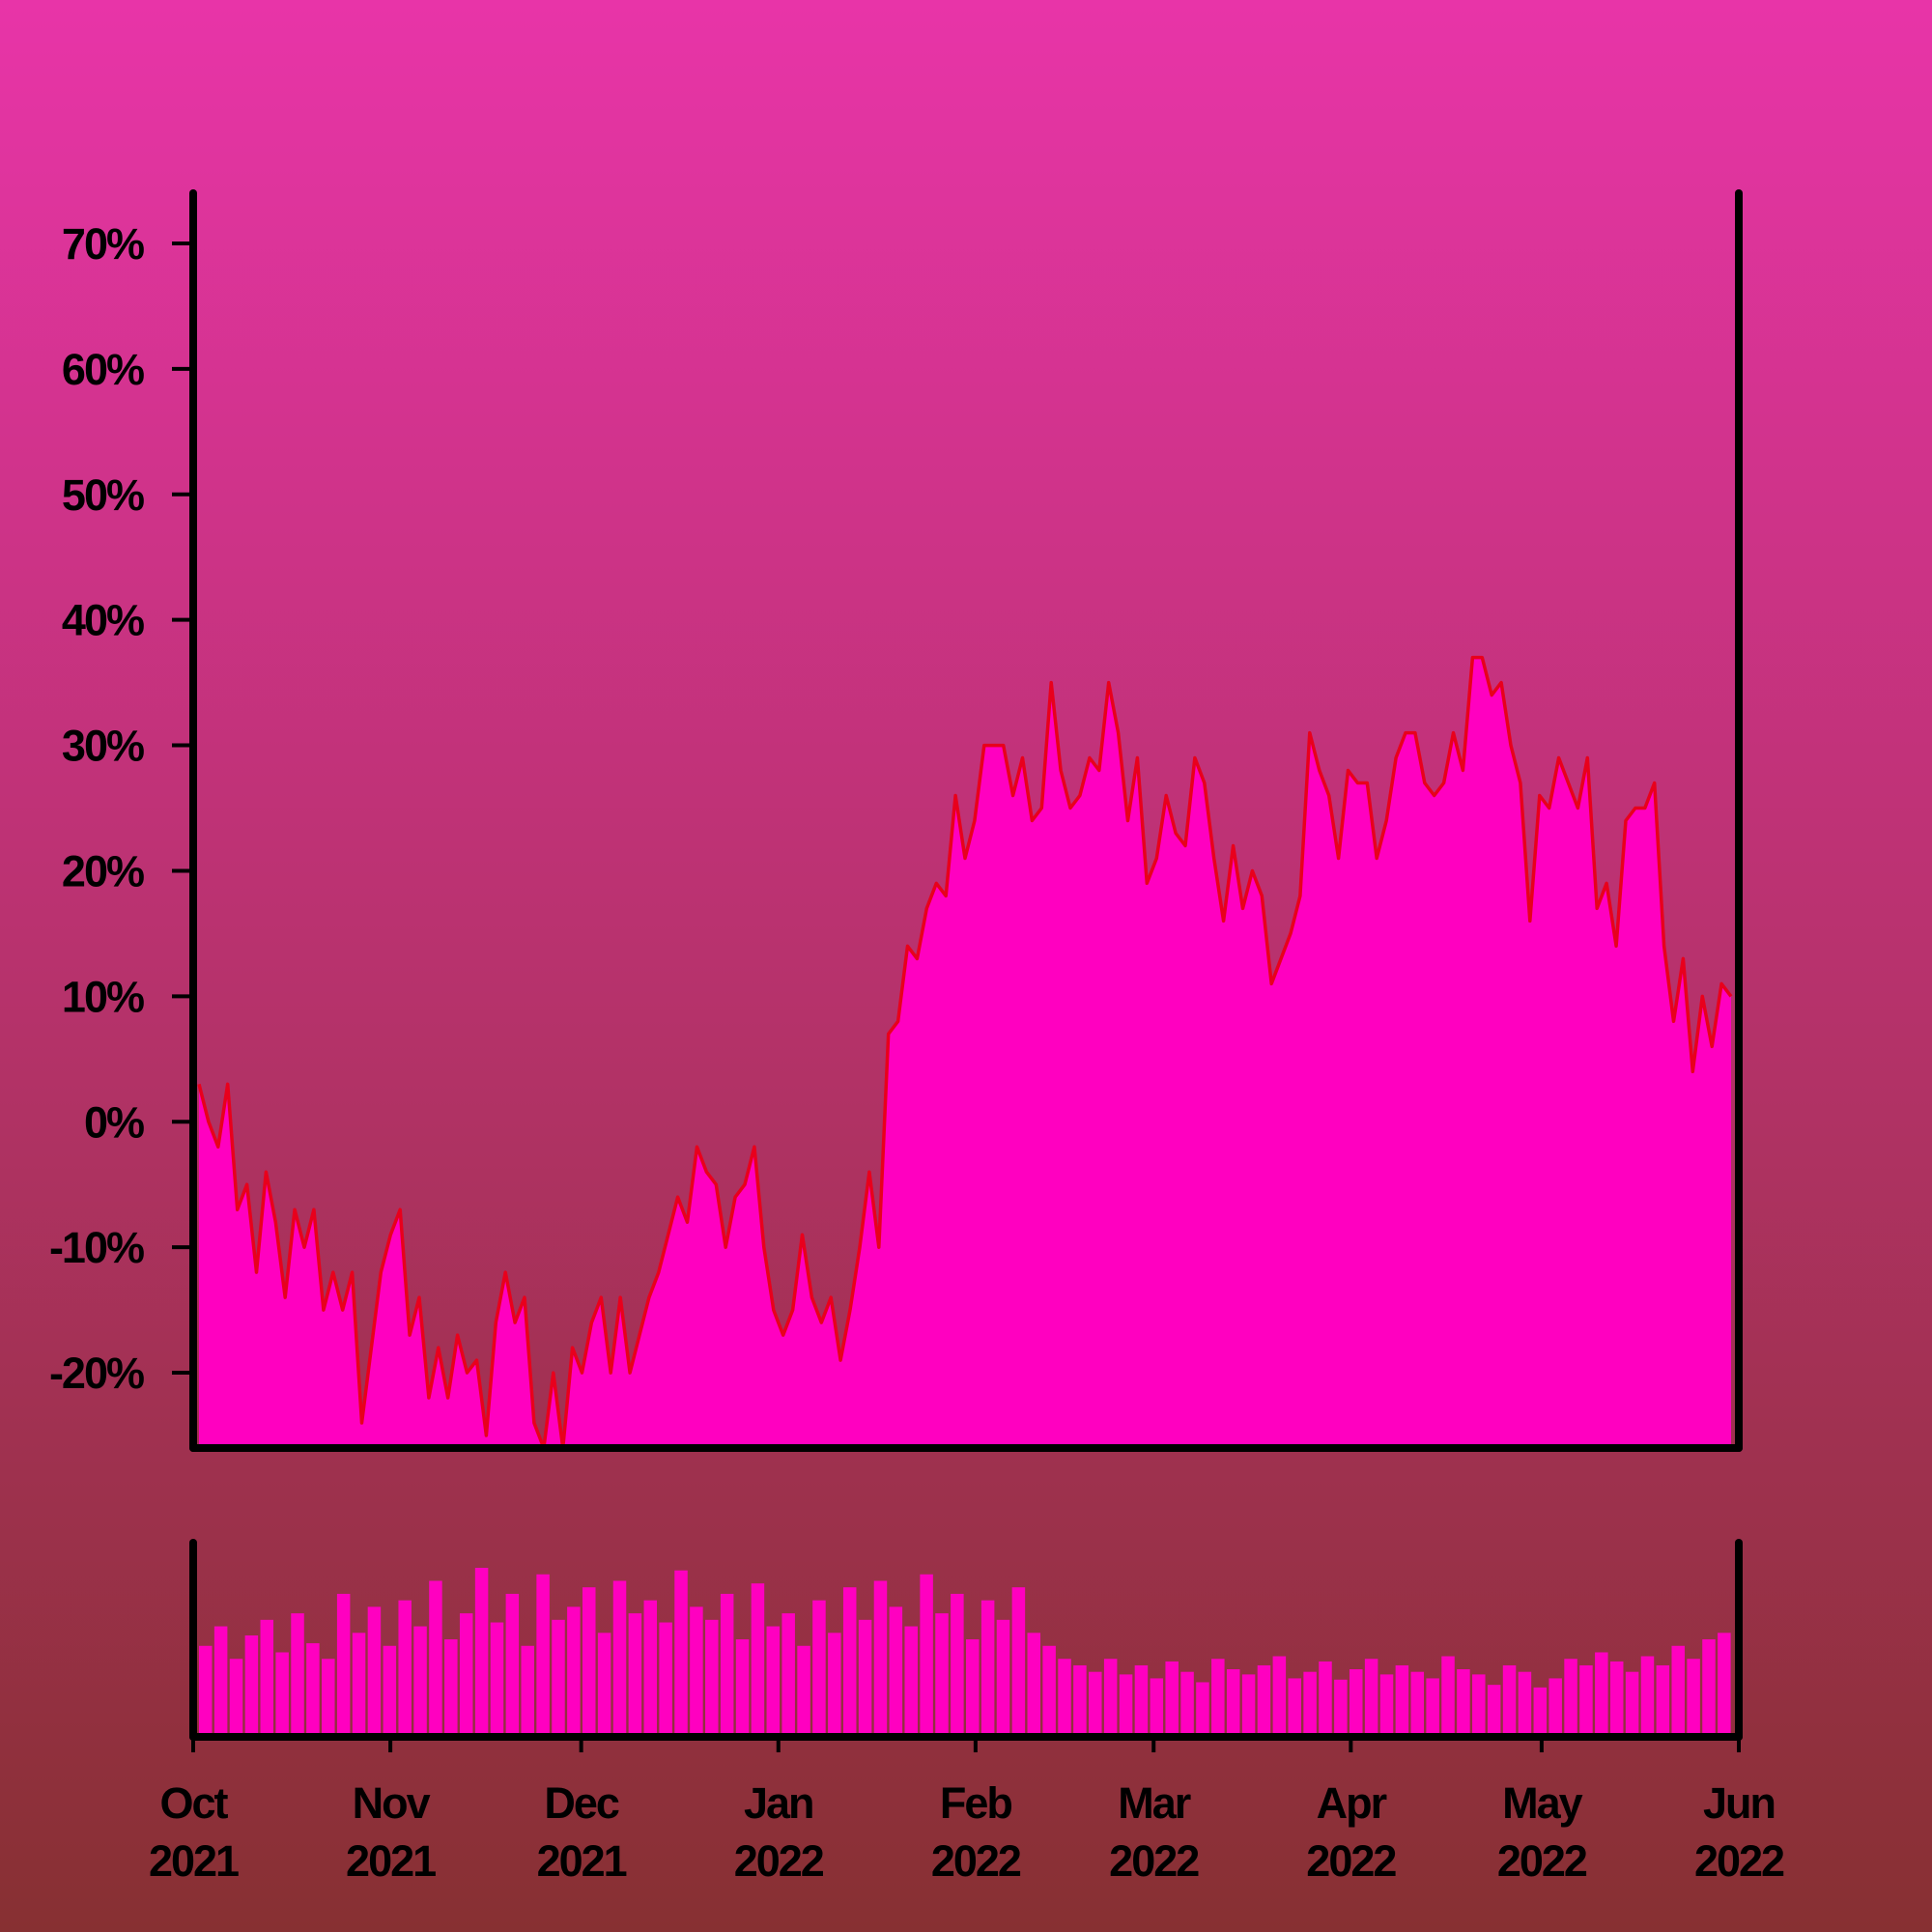 The width and height of the screenshot is (1932, 1932). What do you see at coordinates (103, 996) in the screenshot?
I see `y-tick-label: 10%` at bounding box center [103, 996].